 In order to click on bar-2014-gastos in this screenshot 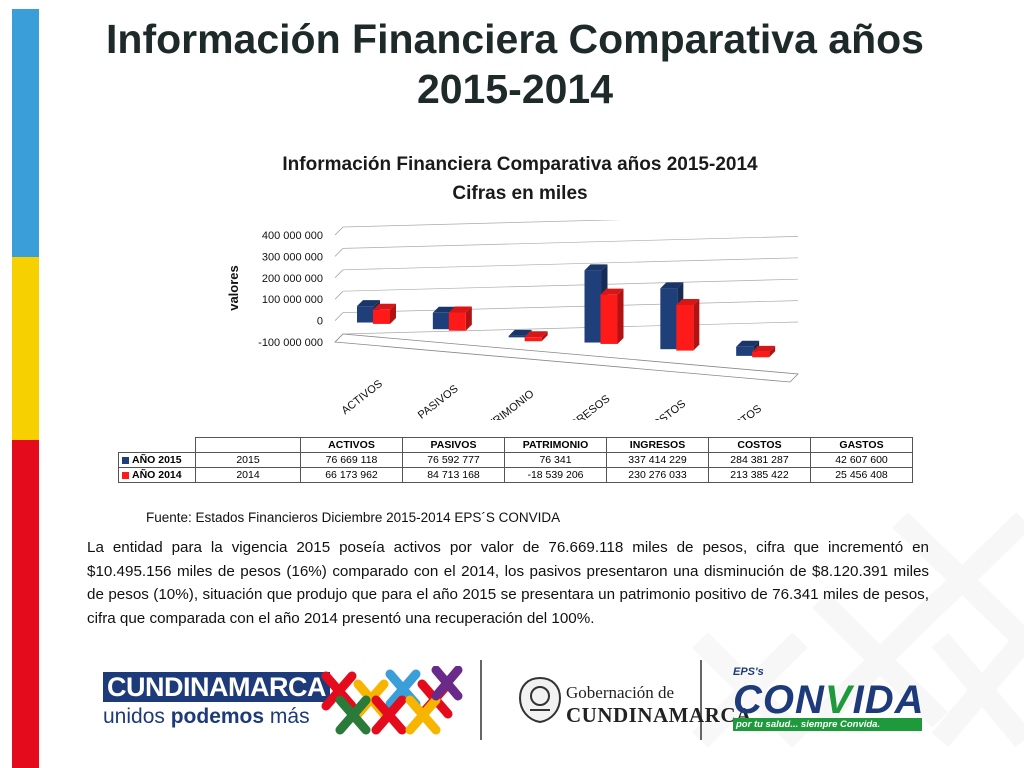, I will do `click(761, 354)`.